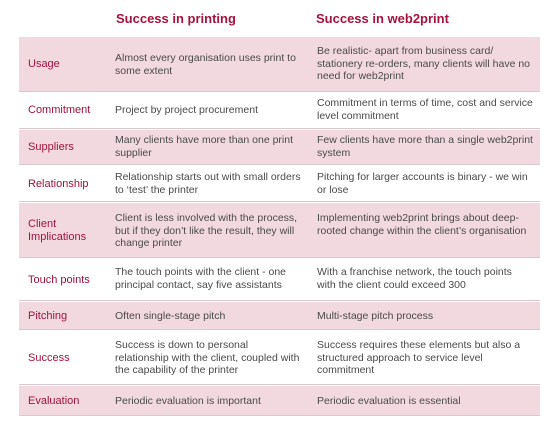 The height and width of the screenshot is (428, 557). Describe the element at coordinates (48, 316) in the screenshot. I see `row-label: Pitching` at that location.